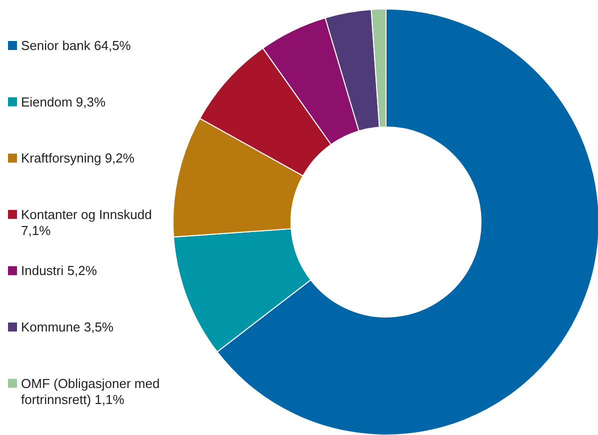 This screenshot has height=435, width=598. Describe the element at coordinates (78, 158) in the screenshot. I see `legend-label: Kraftforsyning 9,2%` at that location.